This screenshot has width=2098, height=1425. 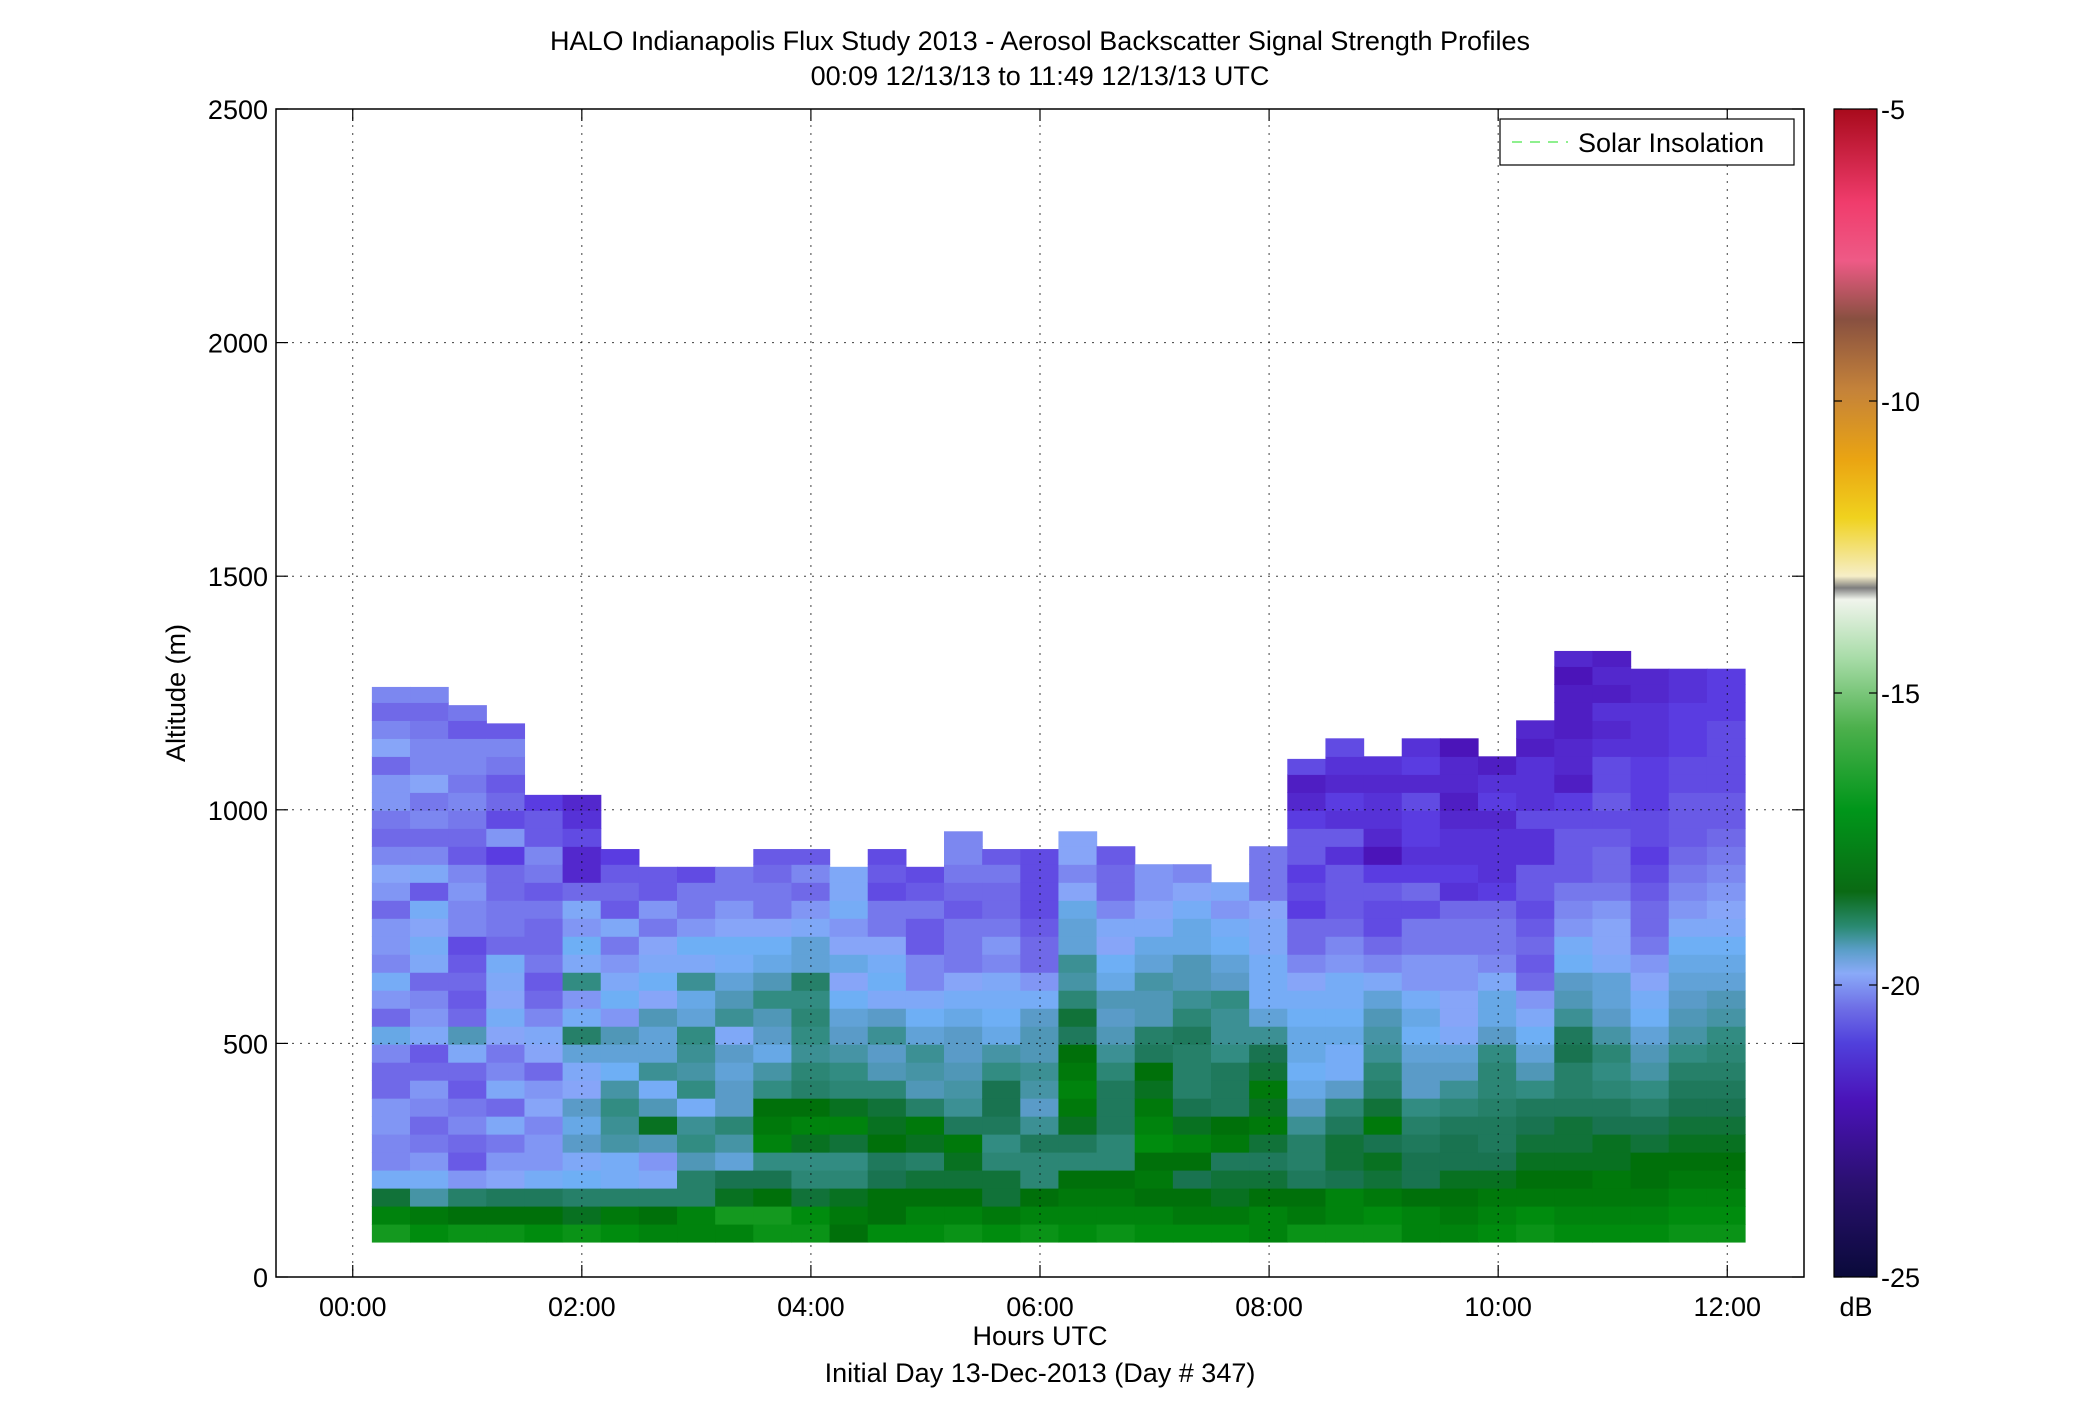 I want to click on x-tick-label: 04:00, so click(x=811, y=1307).